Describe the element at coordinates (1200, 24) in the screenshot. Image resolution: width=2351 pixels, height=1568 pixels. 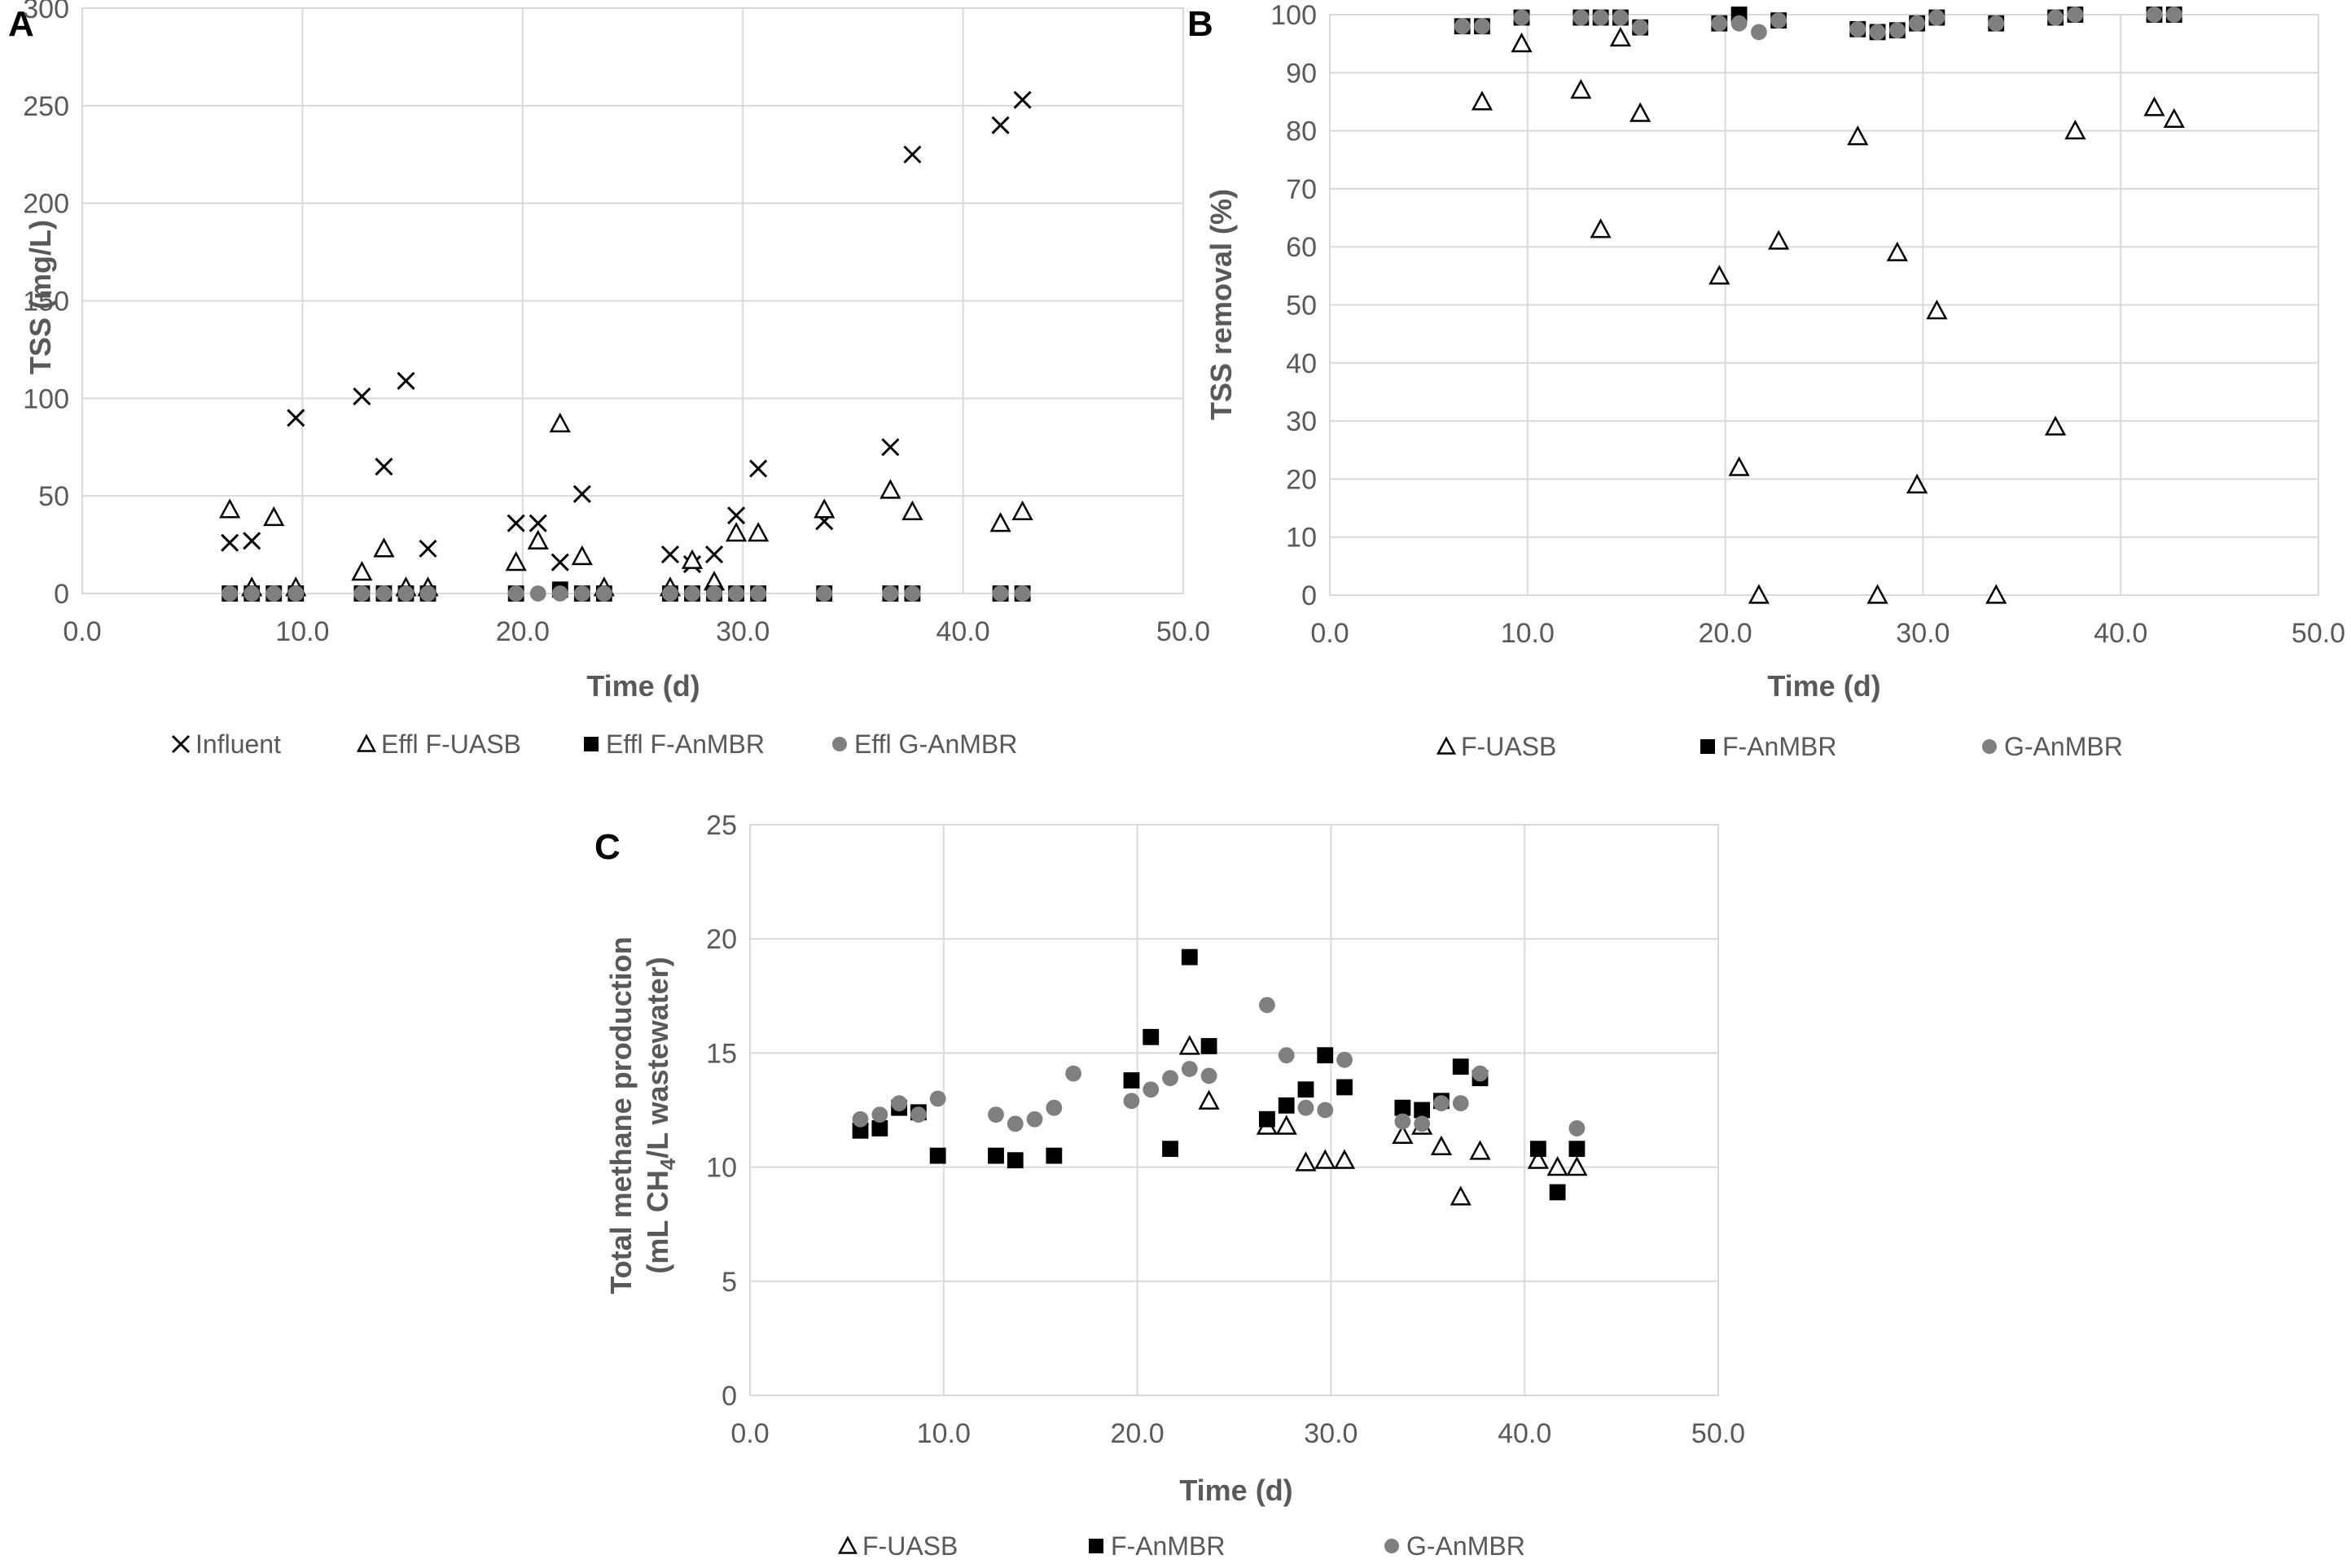
I see `panel-b-label: B` at that location.